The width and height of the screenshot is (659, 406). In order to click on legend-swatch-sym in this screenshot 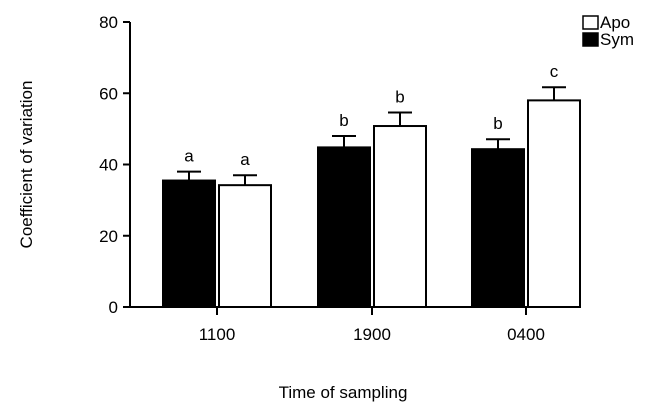, I will do `click(590, 39)`.